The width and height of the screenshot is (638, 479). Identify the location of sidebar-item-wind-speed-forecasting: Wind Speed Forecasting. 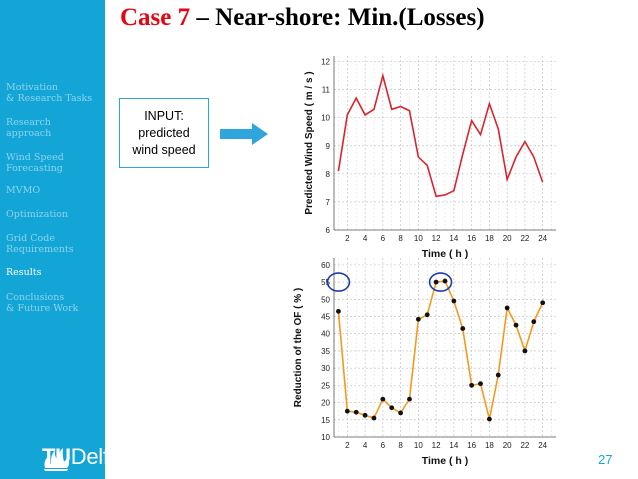
(35, 163).